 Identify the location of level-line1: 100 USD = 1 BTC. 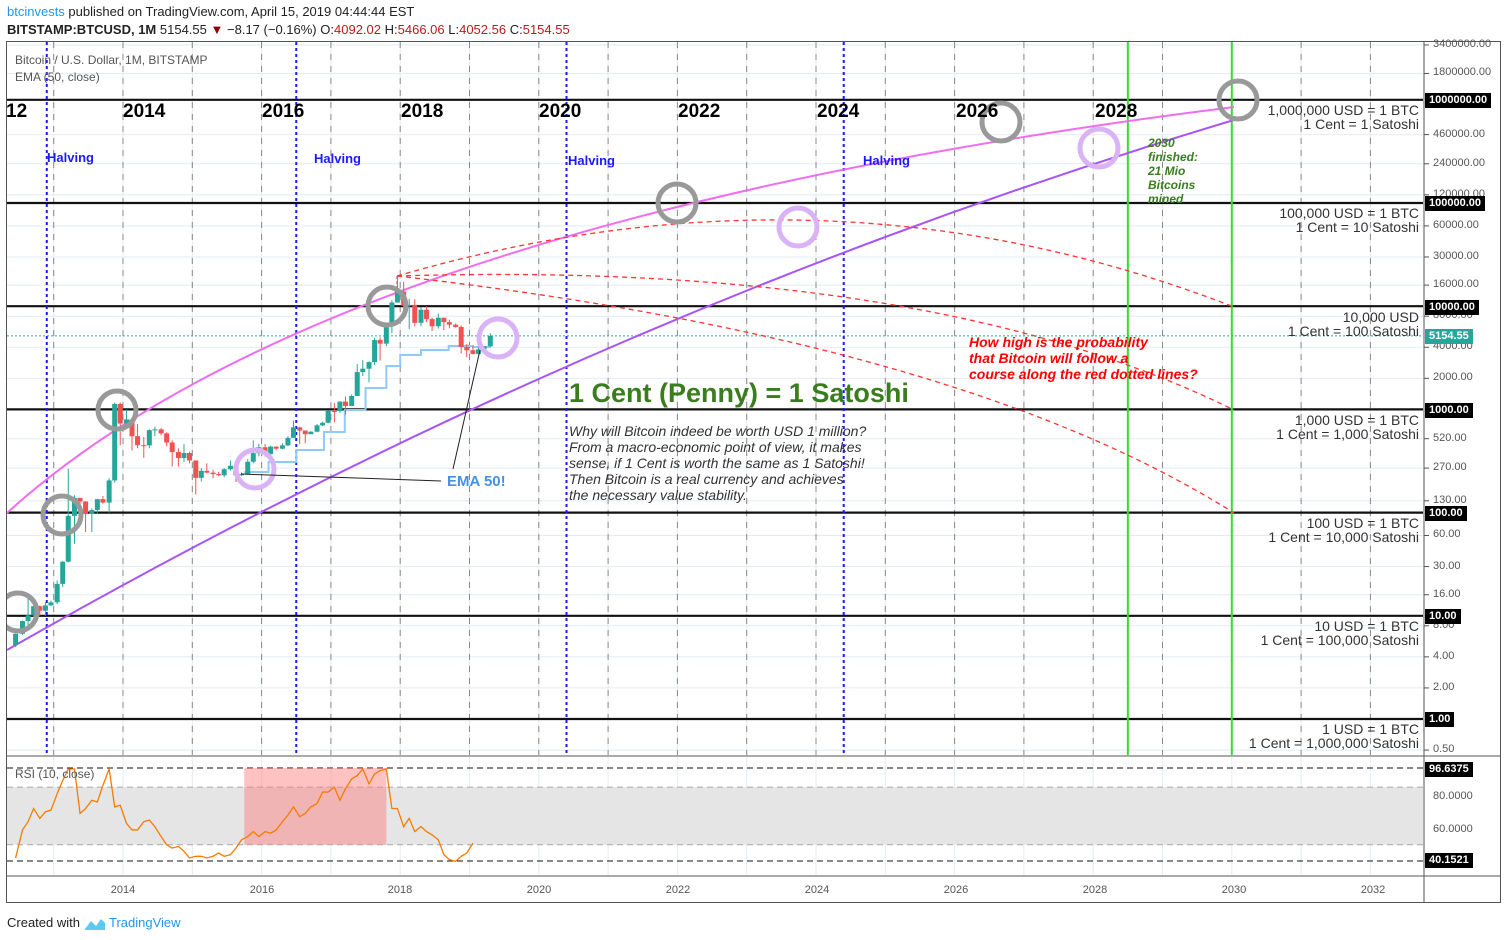
(1362, 523).